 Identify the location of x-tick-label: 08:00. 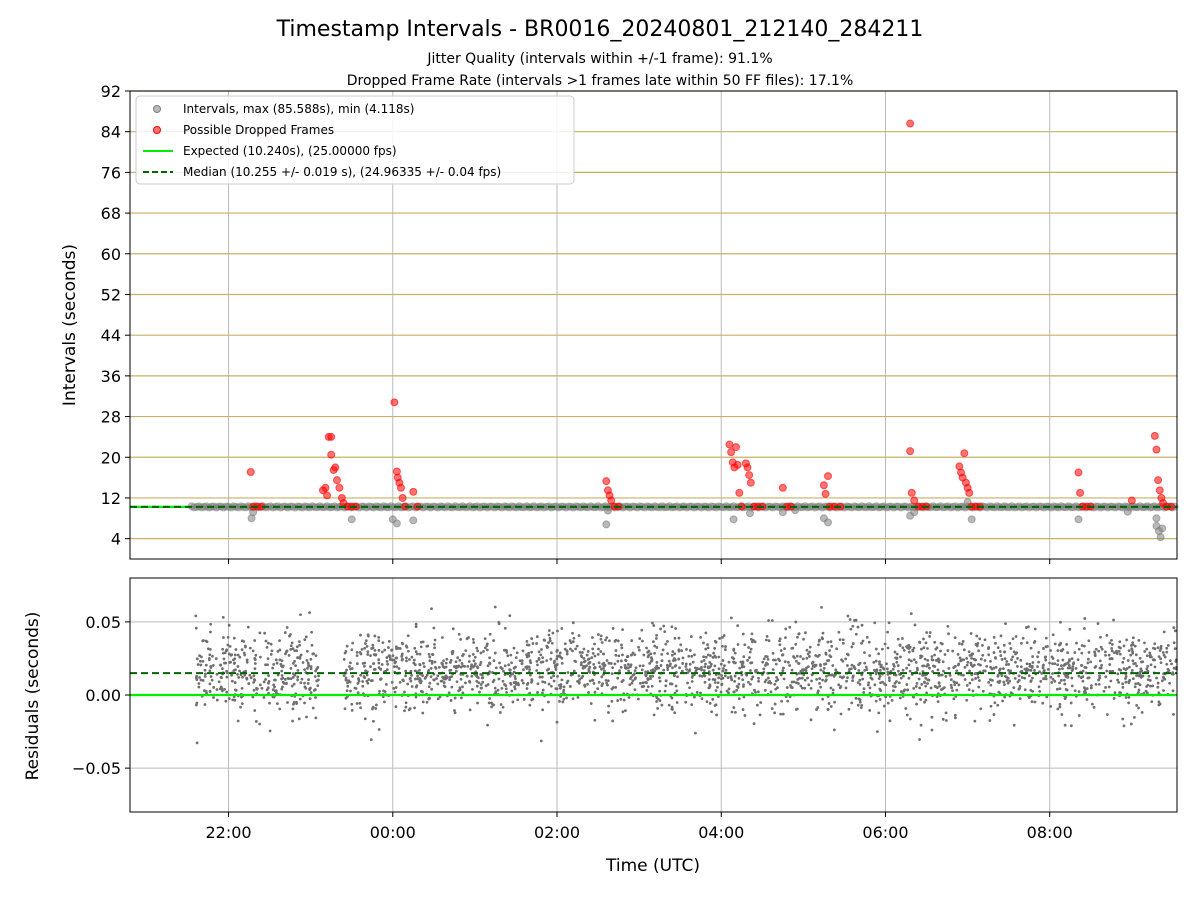
(1050, 832).